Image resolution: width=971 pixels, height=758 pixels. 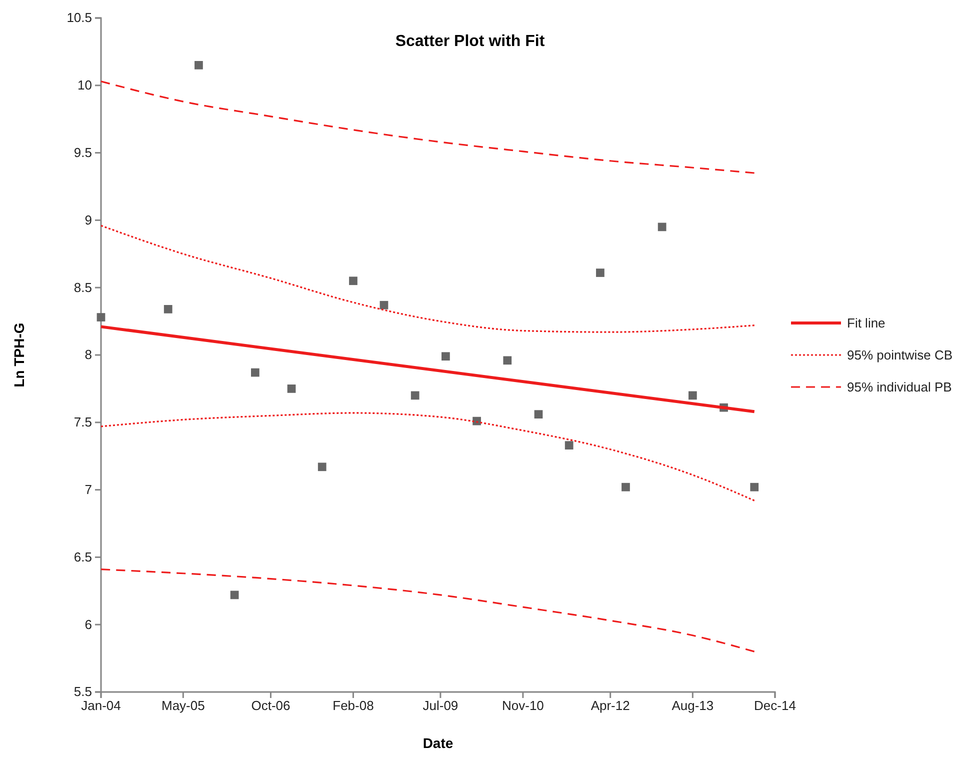 I want to click on y-tick-label: 8, so click(x=88, y=354).